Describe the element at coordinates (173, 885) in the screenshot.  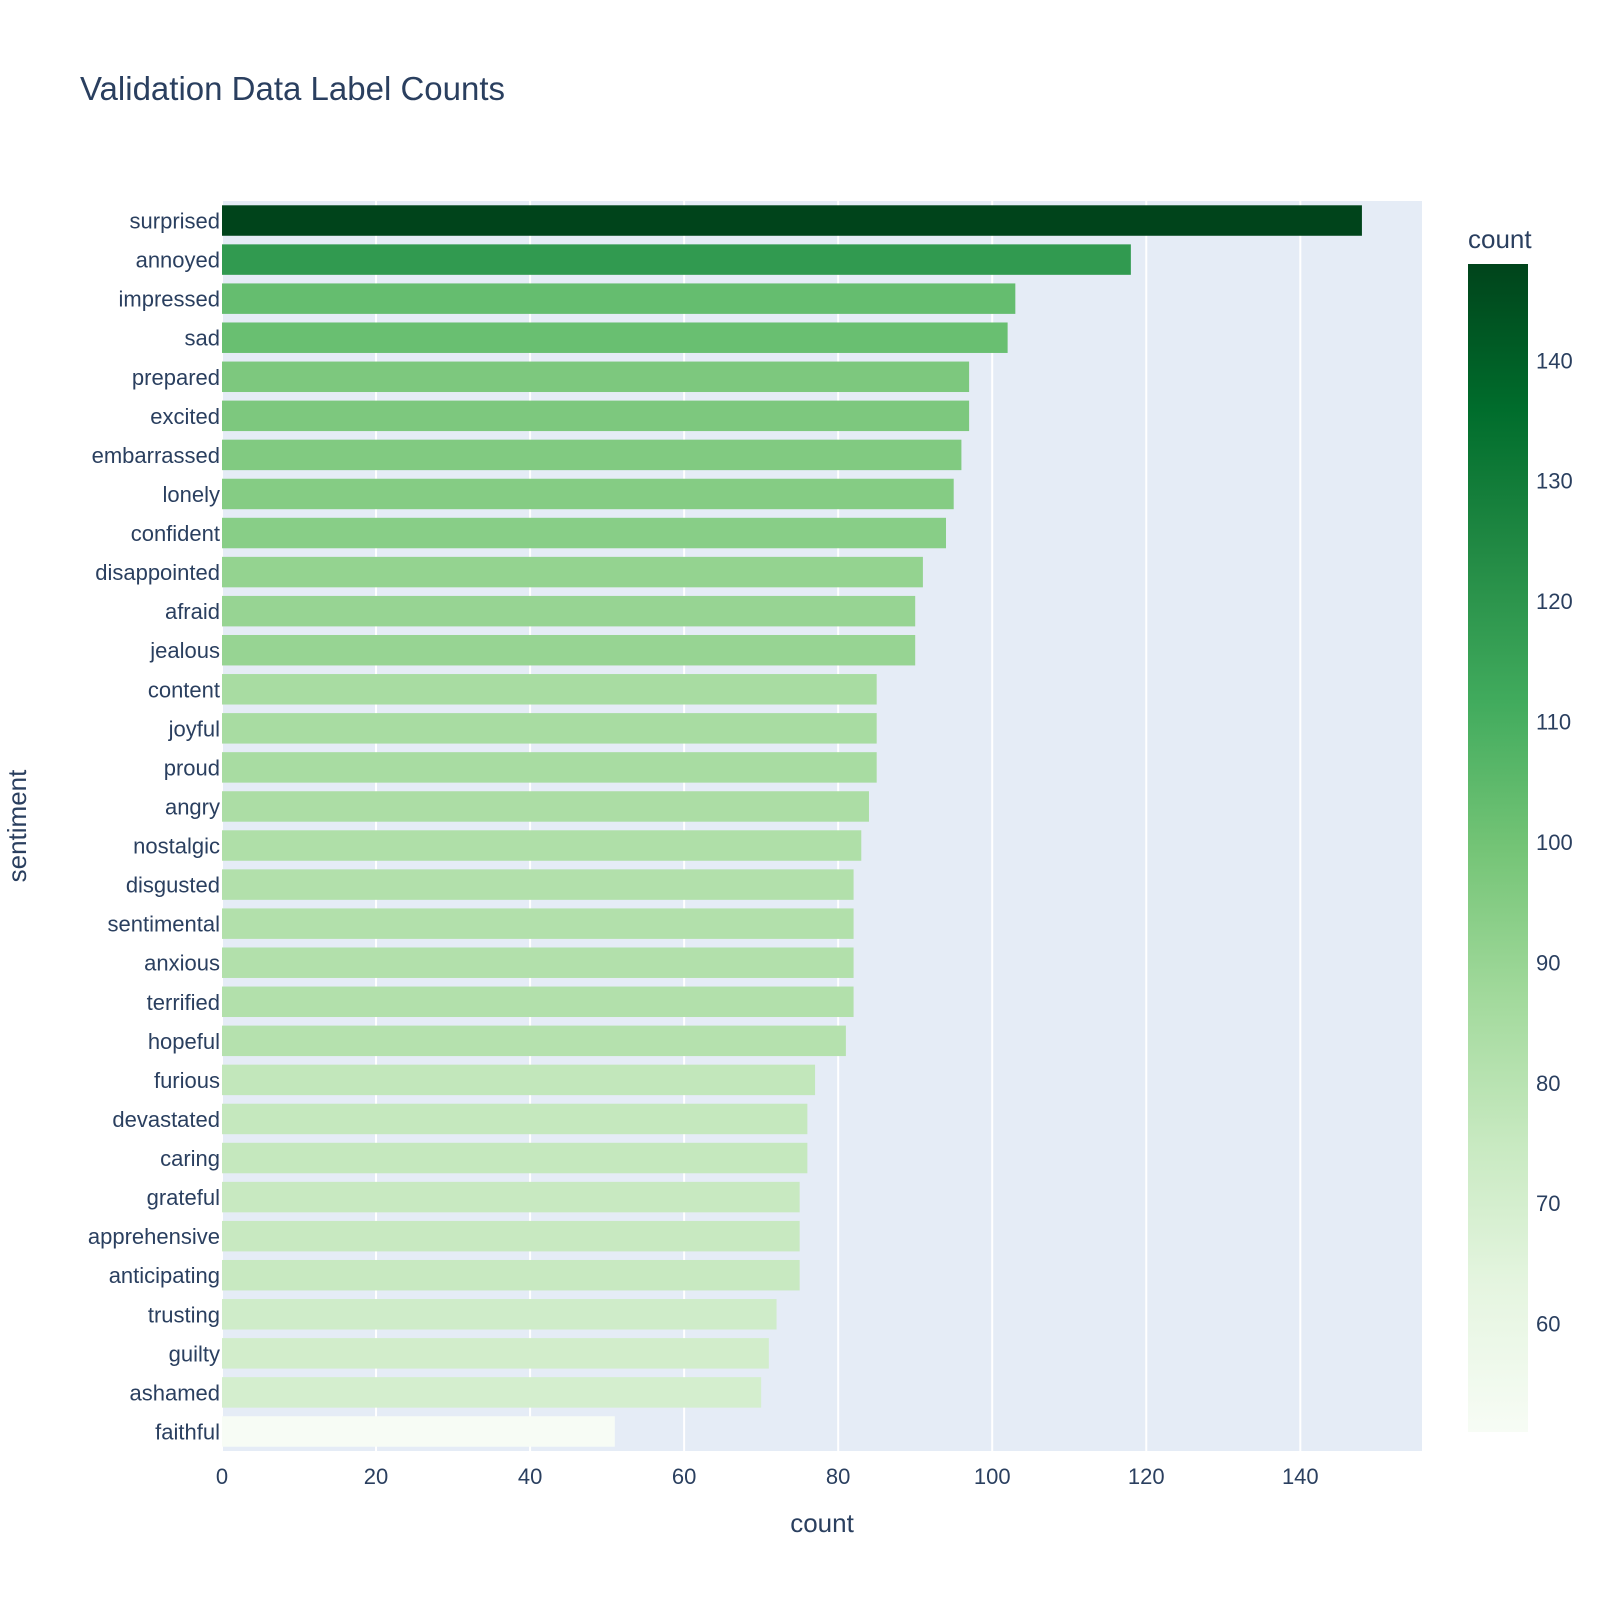
I see `y-tick-label: disgusted` at that location.